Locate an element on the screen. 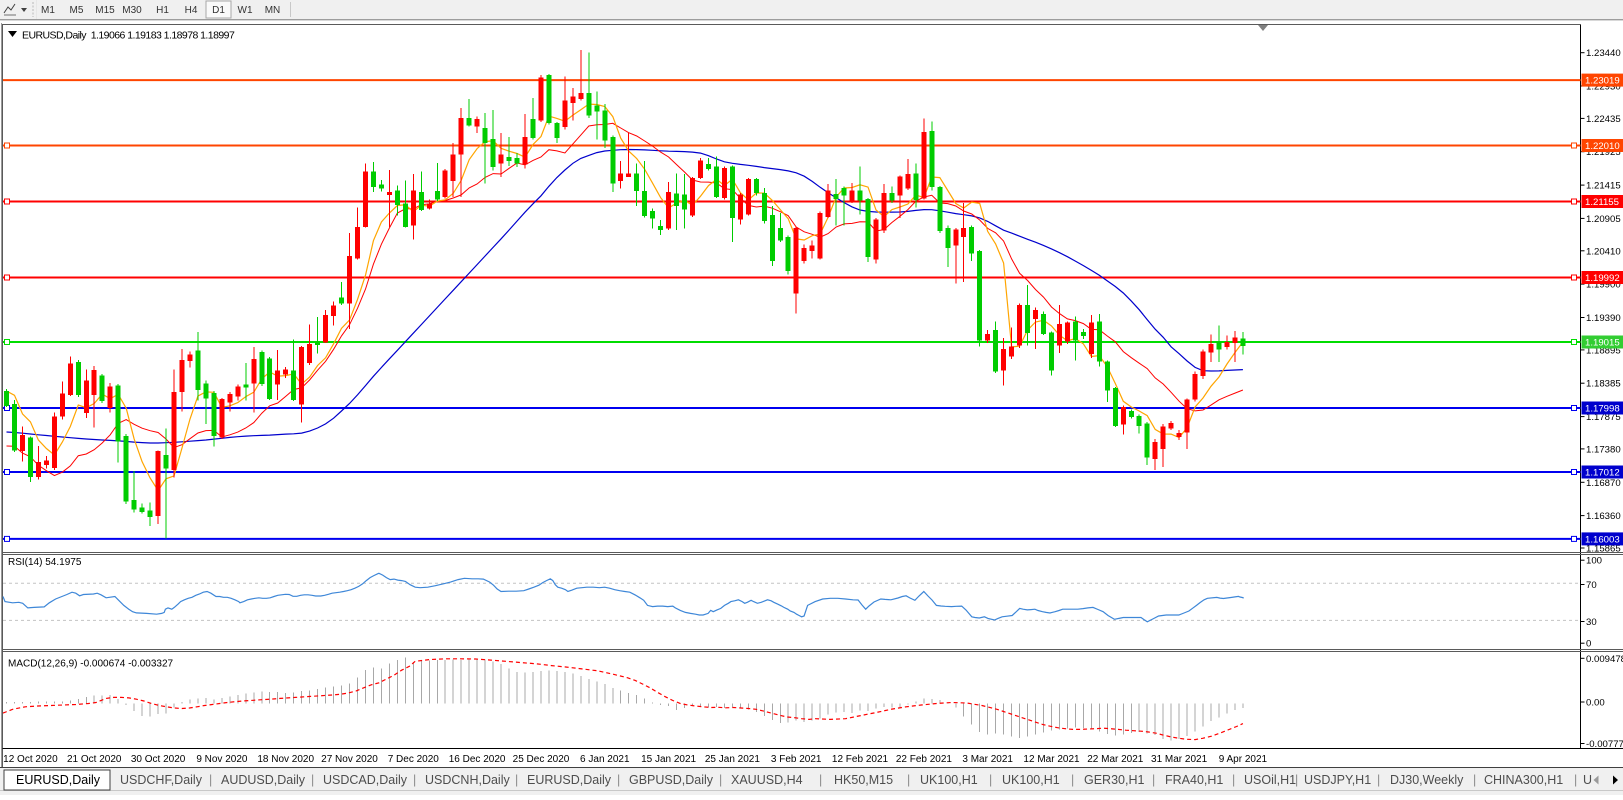 This screenshot has width=1623, height=800. svg-text: GER30,H1 is located at coordinates (1114, 780).